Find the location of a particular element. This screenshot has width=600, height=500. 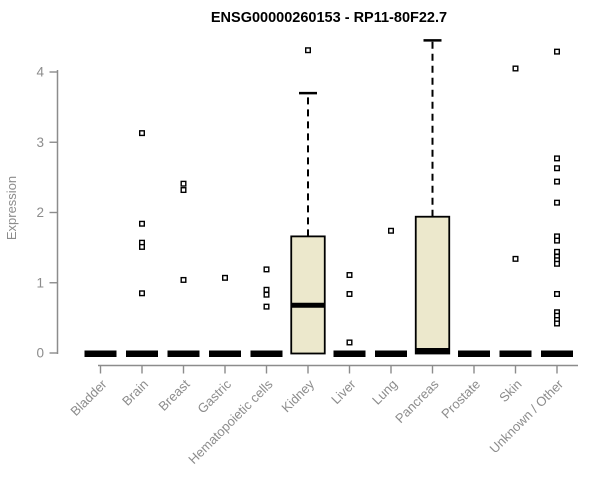

y-tick-label: 4 is located at coordinates (40, 72).